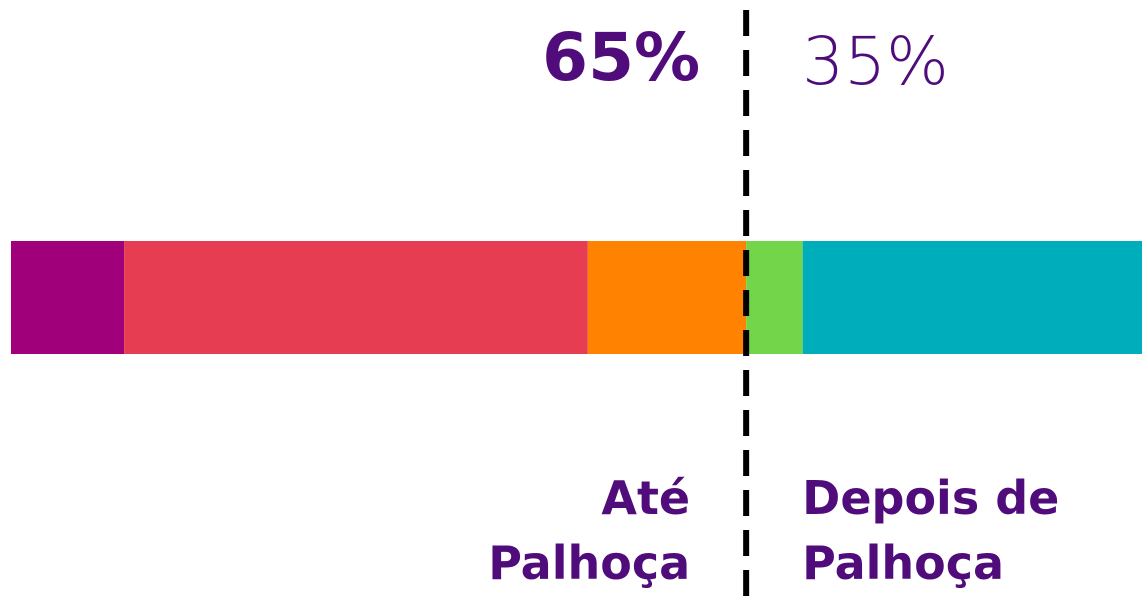 Image resolution: width=1142 pixels, height=602 pixels. What do you see at coordinates (930, 498) in the screenshot?
I see `group-label: Depois de` at bounding box center [930, 498].